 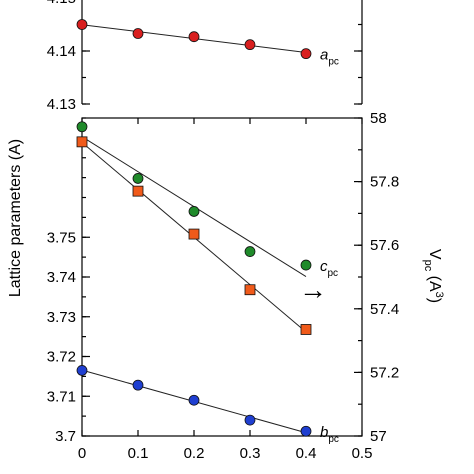 I want to click on x-tick-label: 0.3, so click(x=250, y=453).